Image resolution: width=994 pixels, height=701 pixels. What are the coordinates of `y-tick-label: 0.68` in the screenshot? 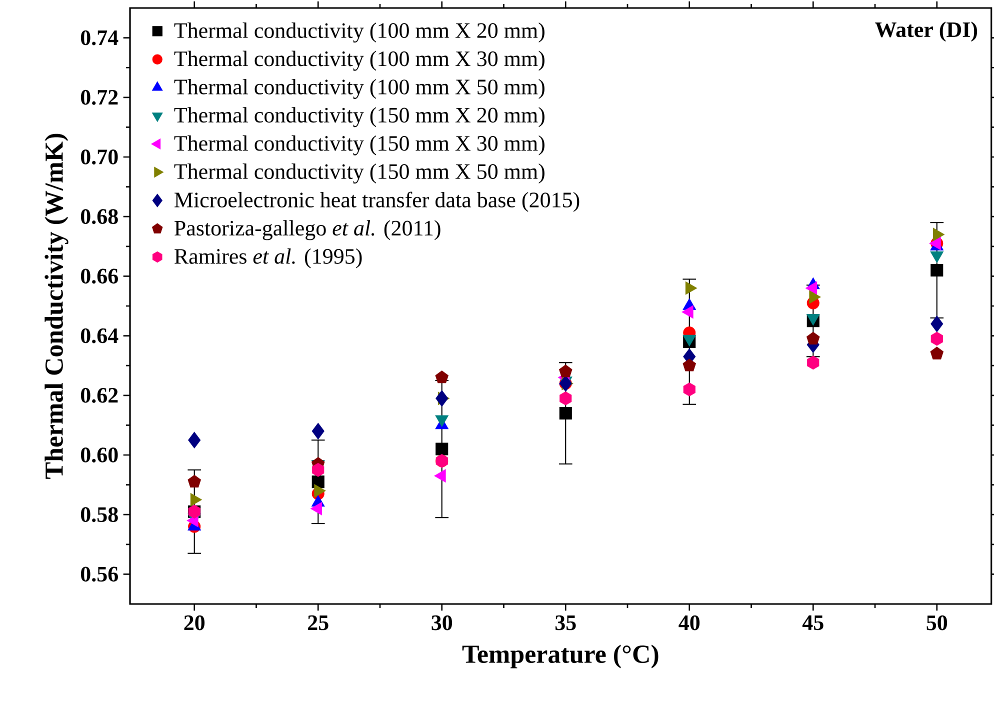 It's located at (99, 216).